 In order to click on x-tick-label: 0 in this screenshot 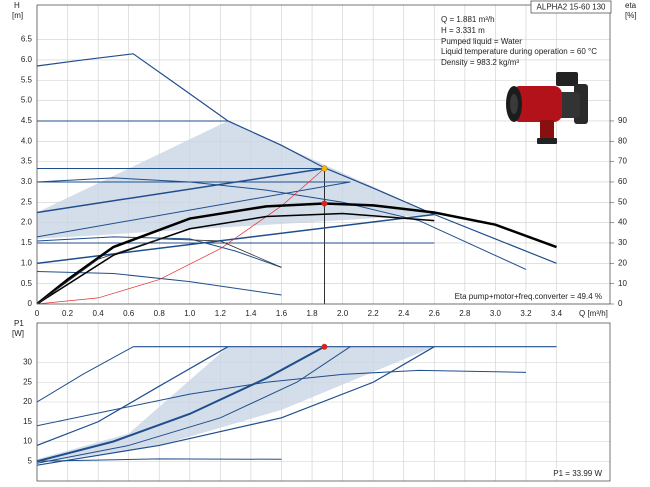, I will do `click(37, 313)`.